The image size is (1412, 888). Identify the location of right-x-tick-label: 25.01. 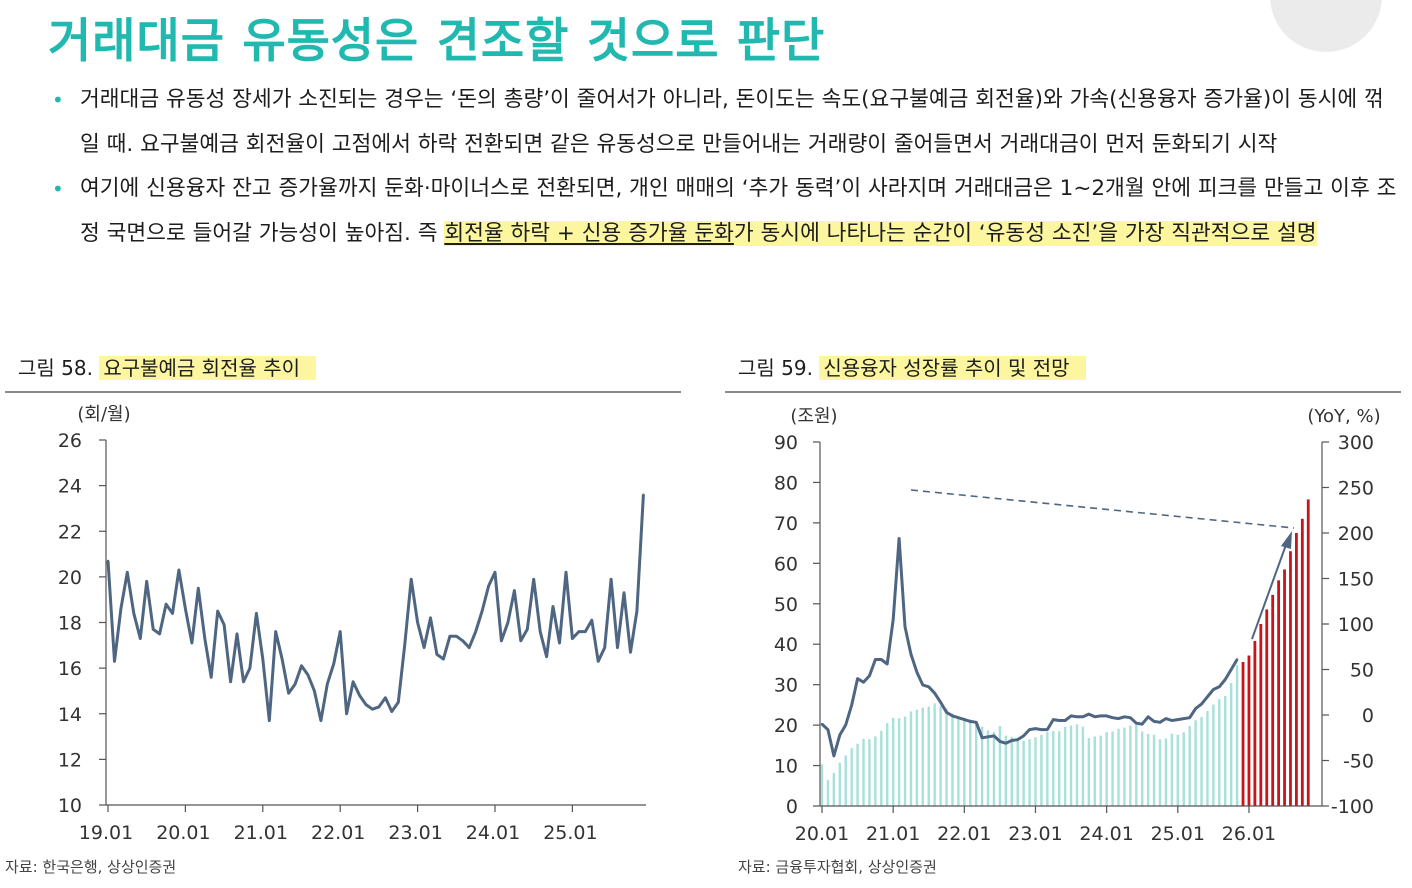
(1178, 834).